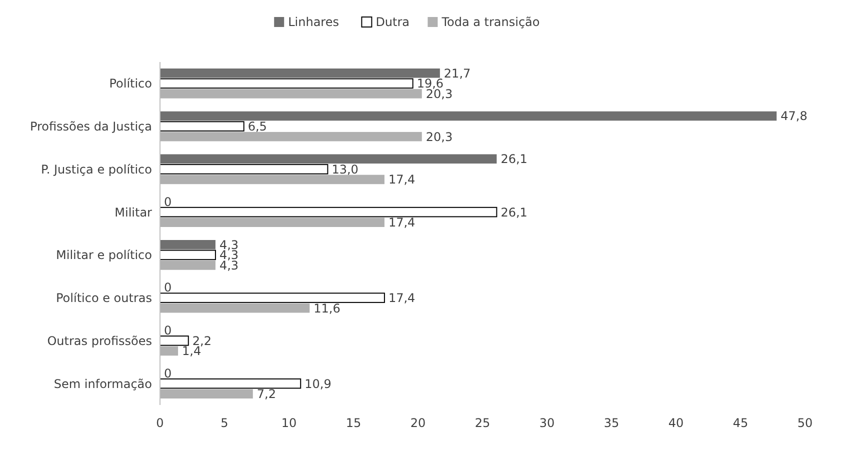  What do you see at coordinates (482, 423) in the screenshot?
I see `x-tick-label: 25` at bounding box center [482, 423].